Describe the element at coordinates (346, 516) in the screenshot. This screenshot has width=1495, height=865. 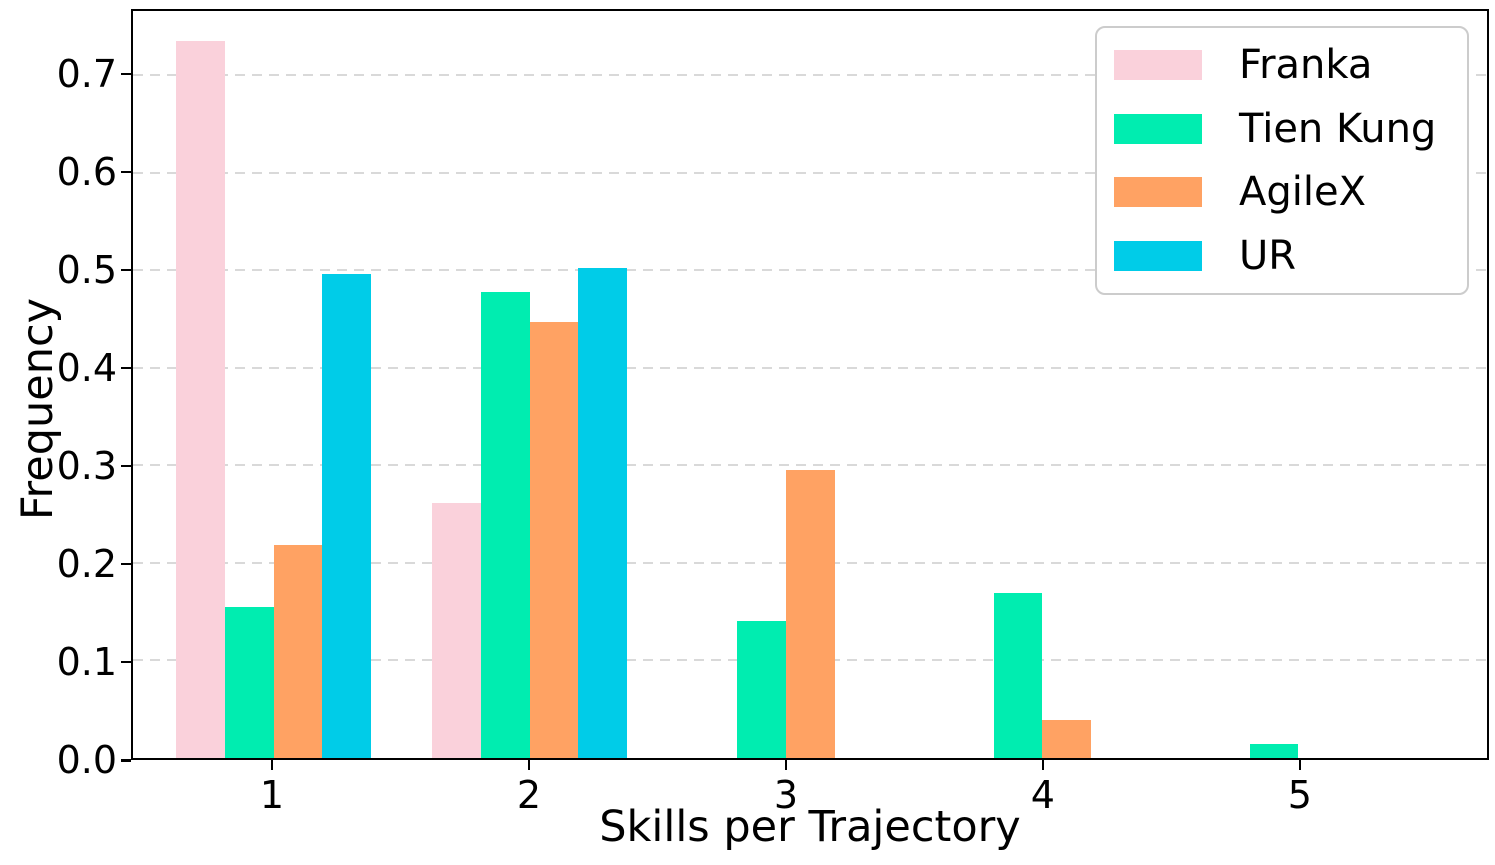
I see `bar-ur-x1` at that location.